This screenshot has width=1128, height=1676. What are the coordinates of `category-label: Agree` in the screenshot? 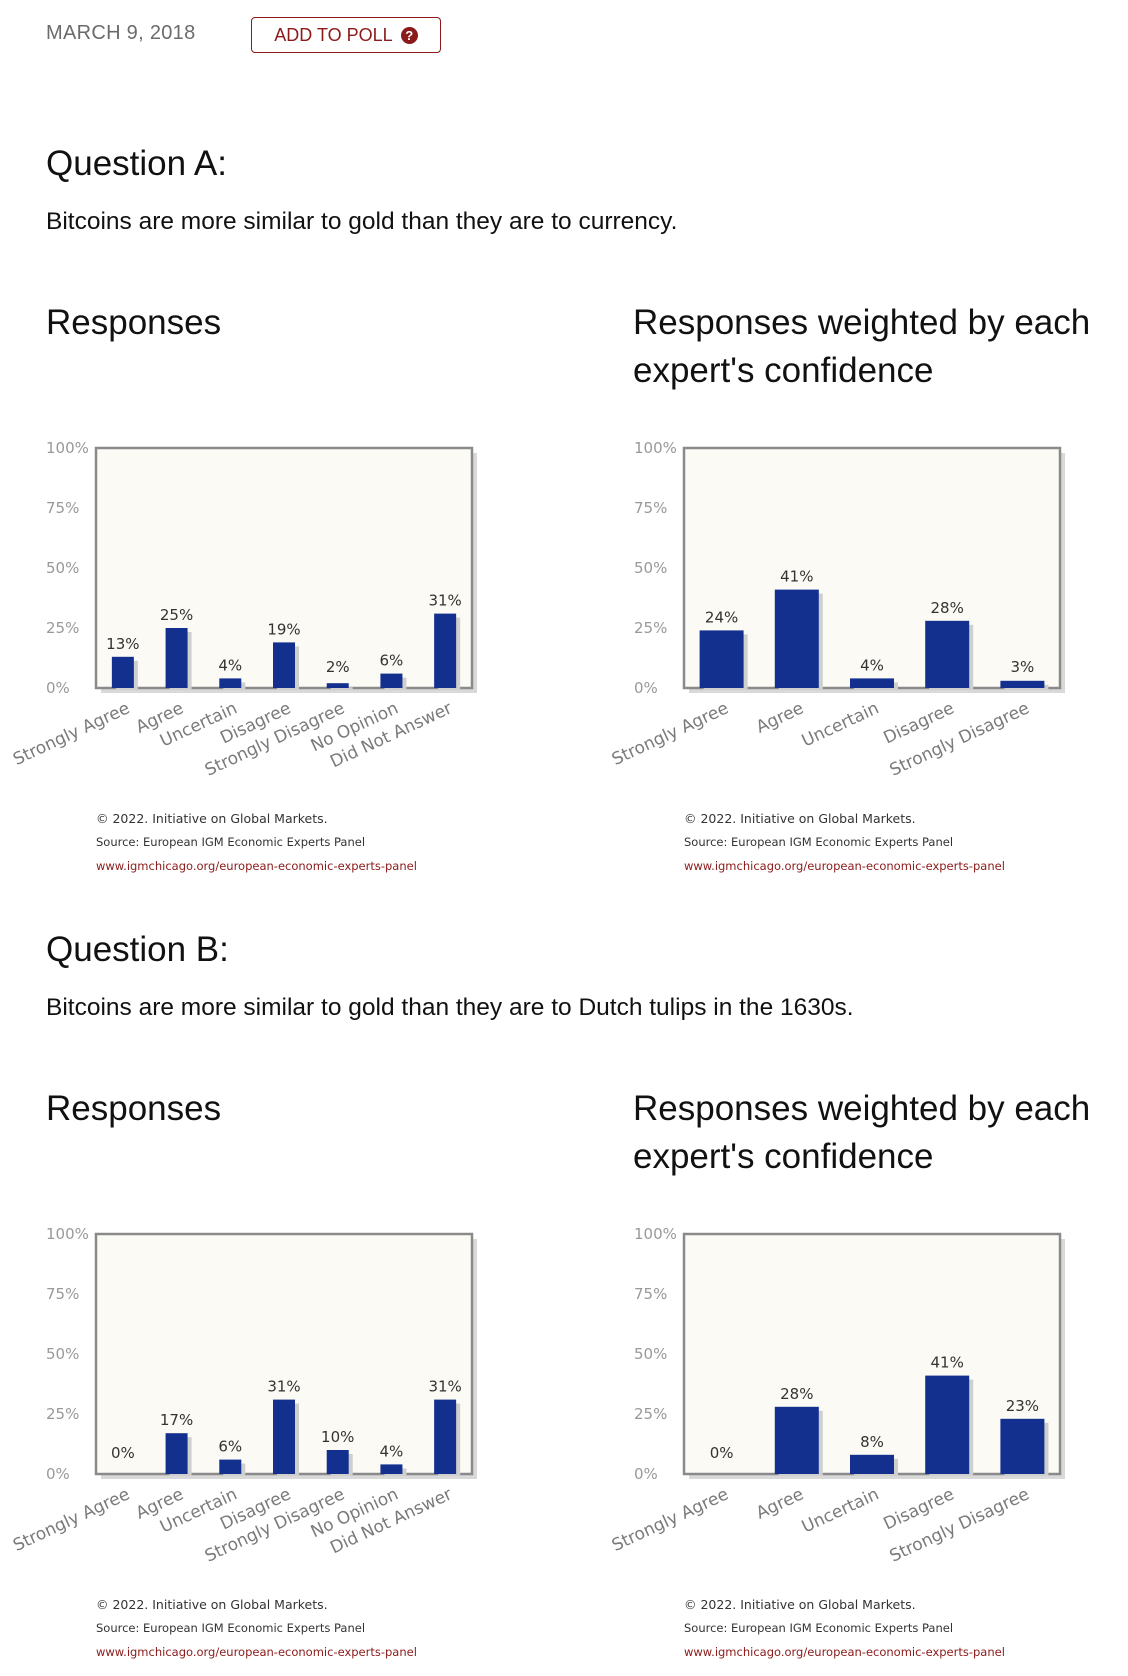 It's located at (780, 717).